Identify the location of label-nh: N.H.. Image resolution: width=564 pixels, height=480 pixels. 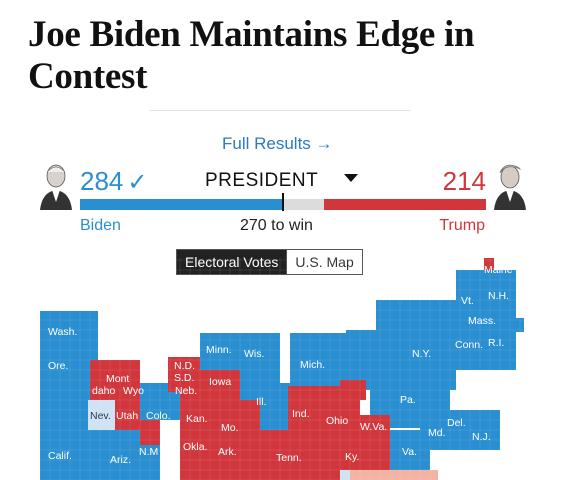
(498, 296).